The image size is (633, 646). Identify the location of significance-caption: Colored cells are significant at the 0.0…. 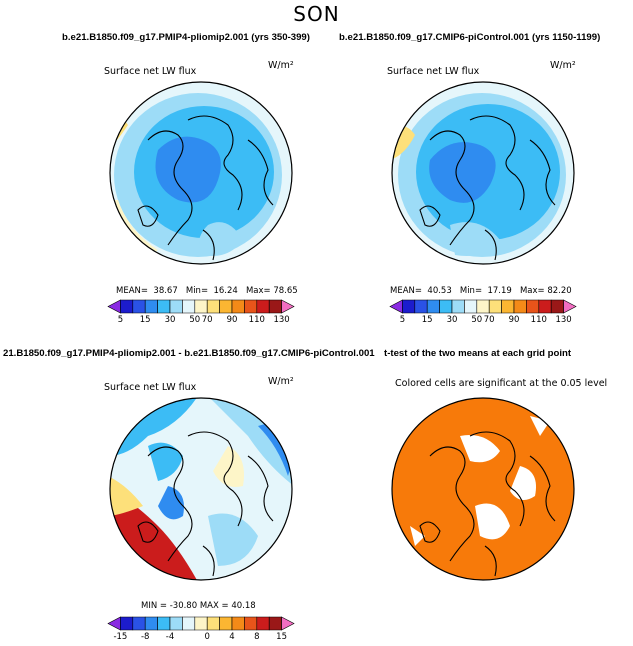
(501, 383).